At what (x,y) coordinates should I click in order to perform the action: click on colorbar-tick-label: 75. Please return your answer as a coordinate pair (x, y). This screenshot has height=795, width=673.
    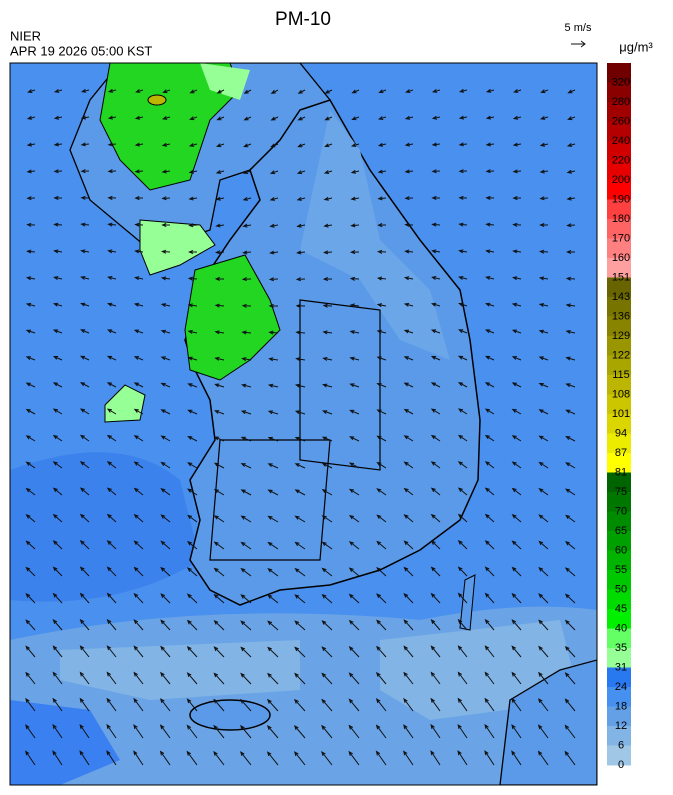
    Looking at the image, I should click on (621, 492).